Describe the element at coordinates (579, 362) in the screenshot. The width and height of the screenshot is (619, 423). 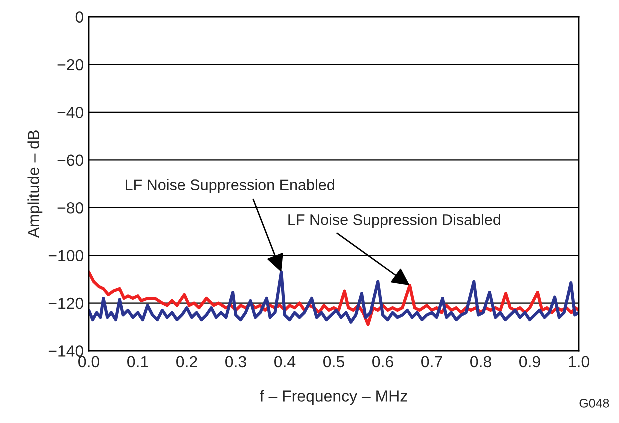
I see `x-tick-label: 1.0` at that location.